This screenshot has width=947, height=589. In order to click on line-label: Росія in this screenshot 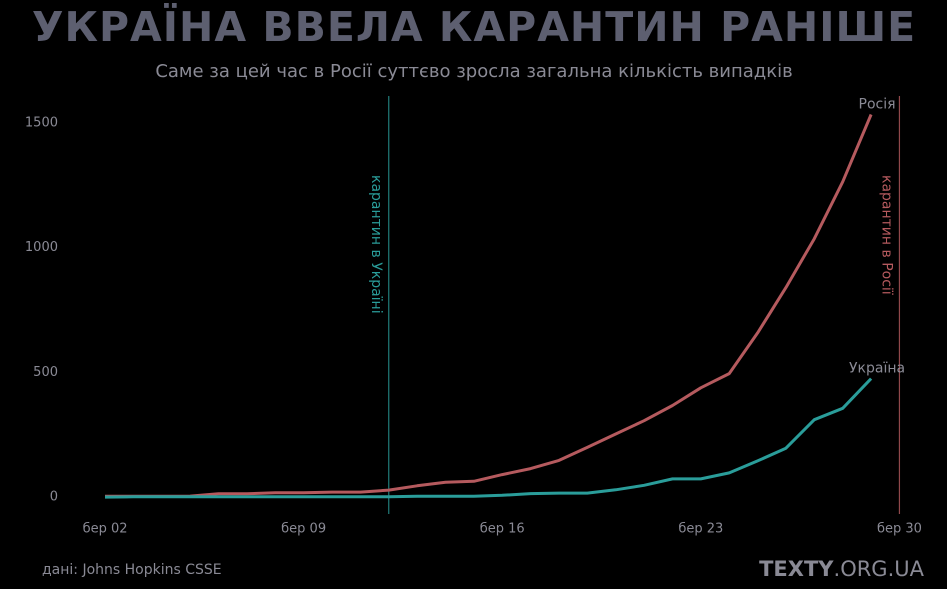, I will do `click(877, 104)`.